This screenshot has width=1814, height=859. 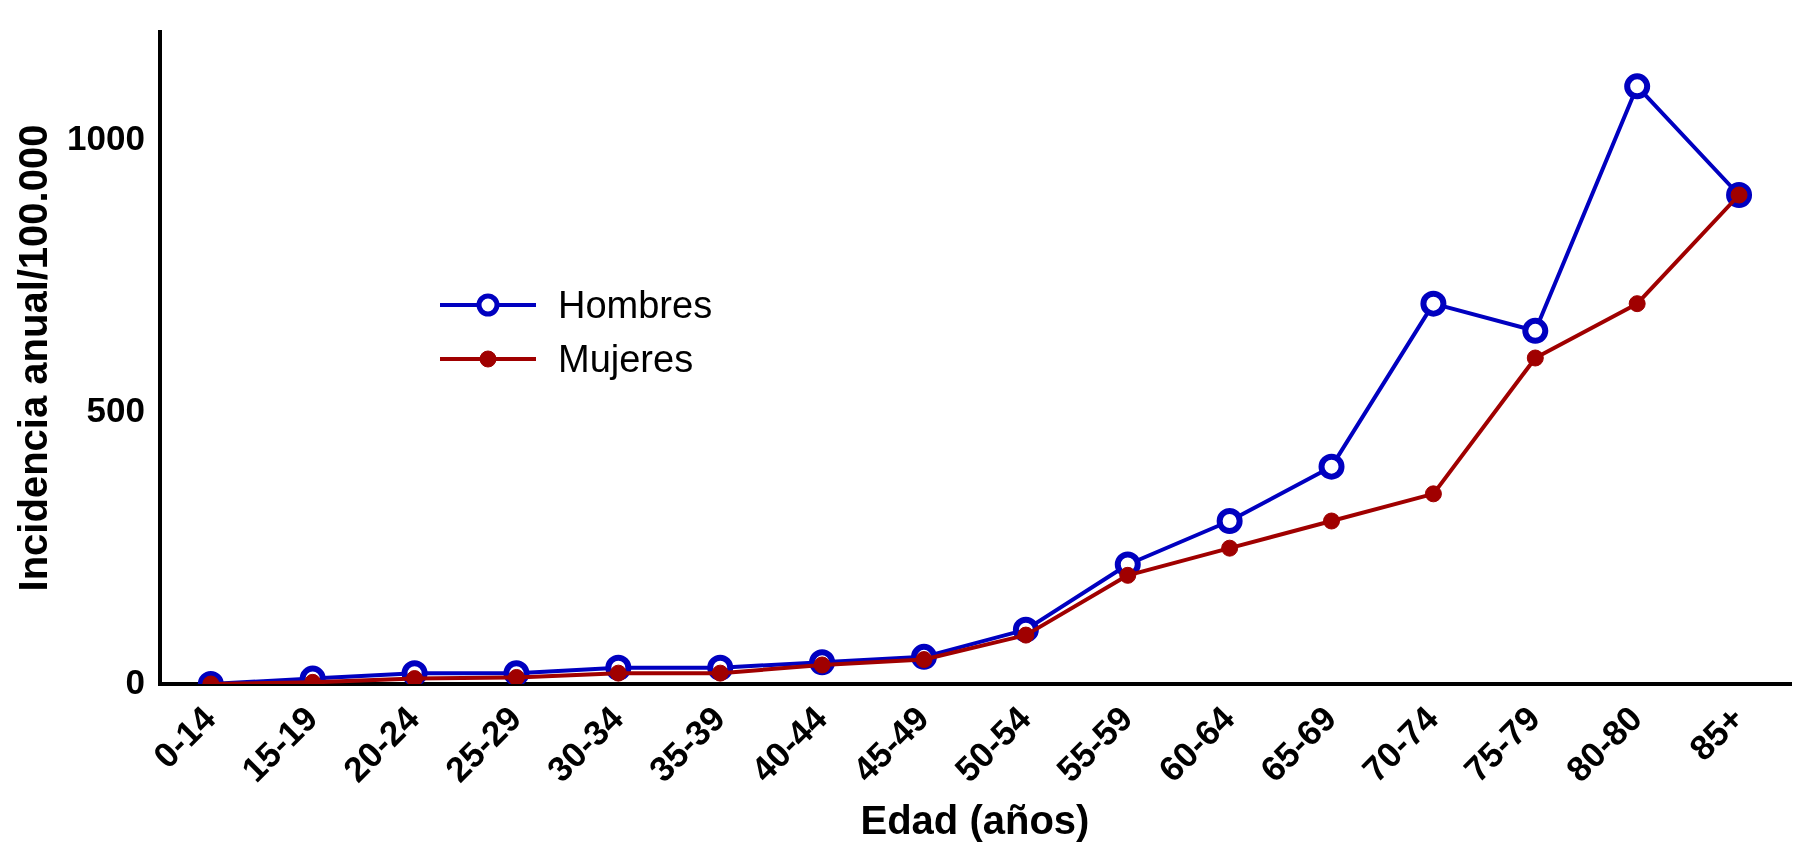 What do you see at coordinates (105, 138) in the screenshot?
I see `y-tick-label: 1000` at bounding box center [105, 138].